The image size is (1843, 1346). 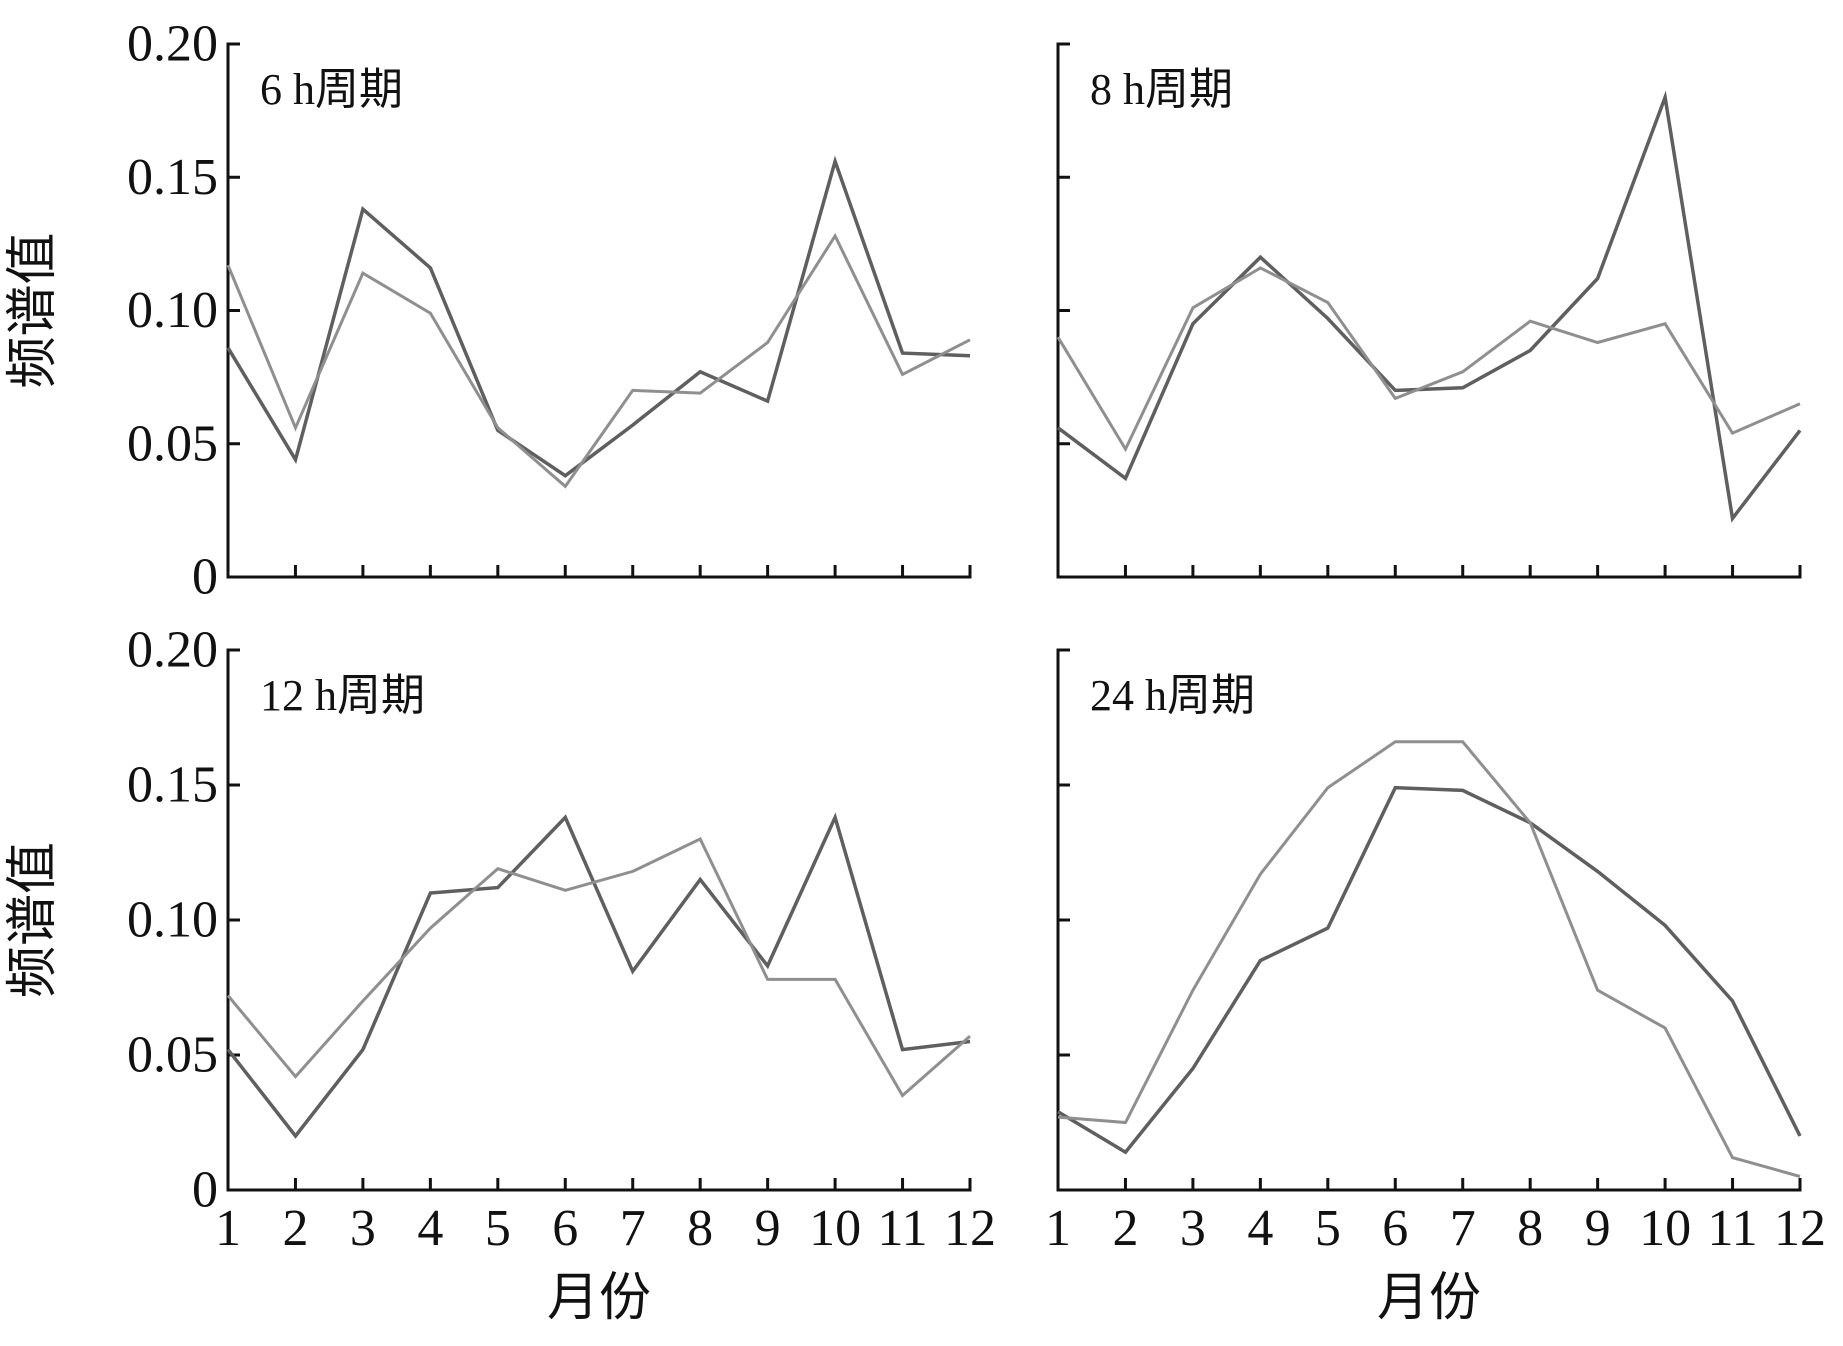 I want to click on panel-label: 12 h周期, so click(x=342, y=695).